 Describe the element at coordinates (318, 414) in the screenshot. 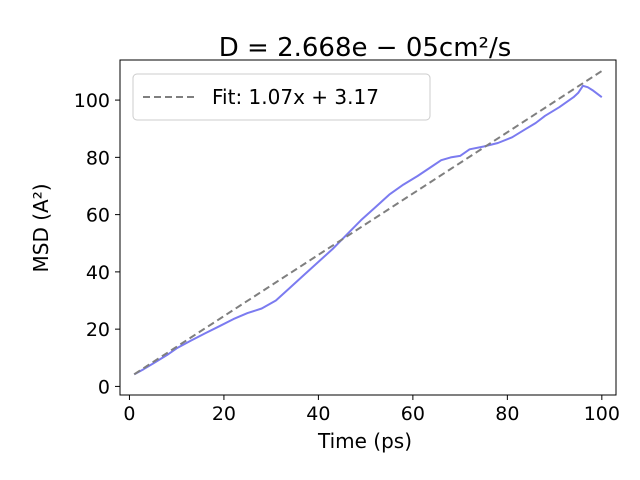

I see `x-tick-label: 40` at that location.